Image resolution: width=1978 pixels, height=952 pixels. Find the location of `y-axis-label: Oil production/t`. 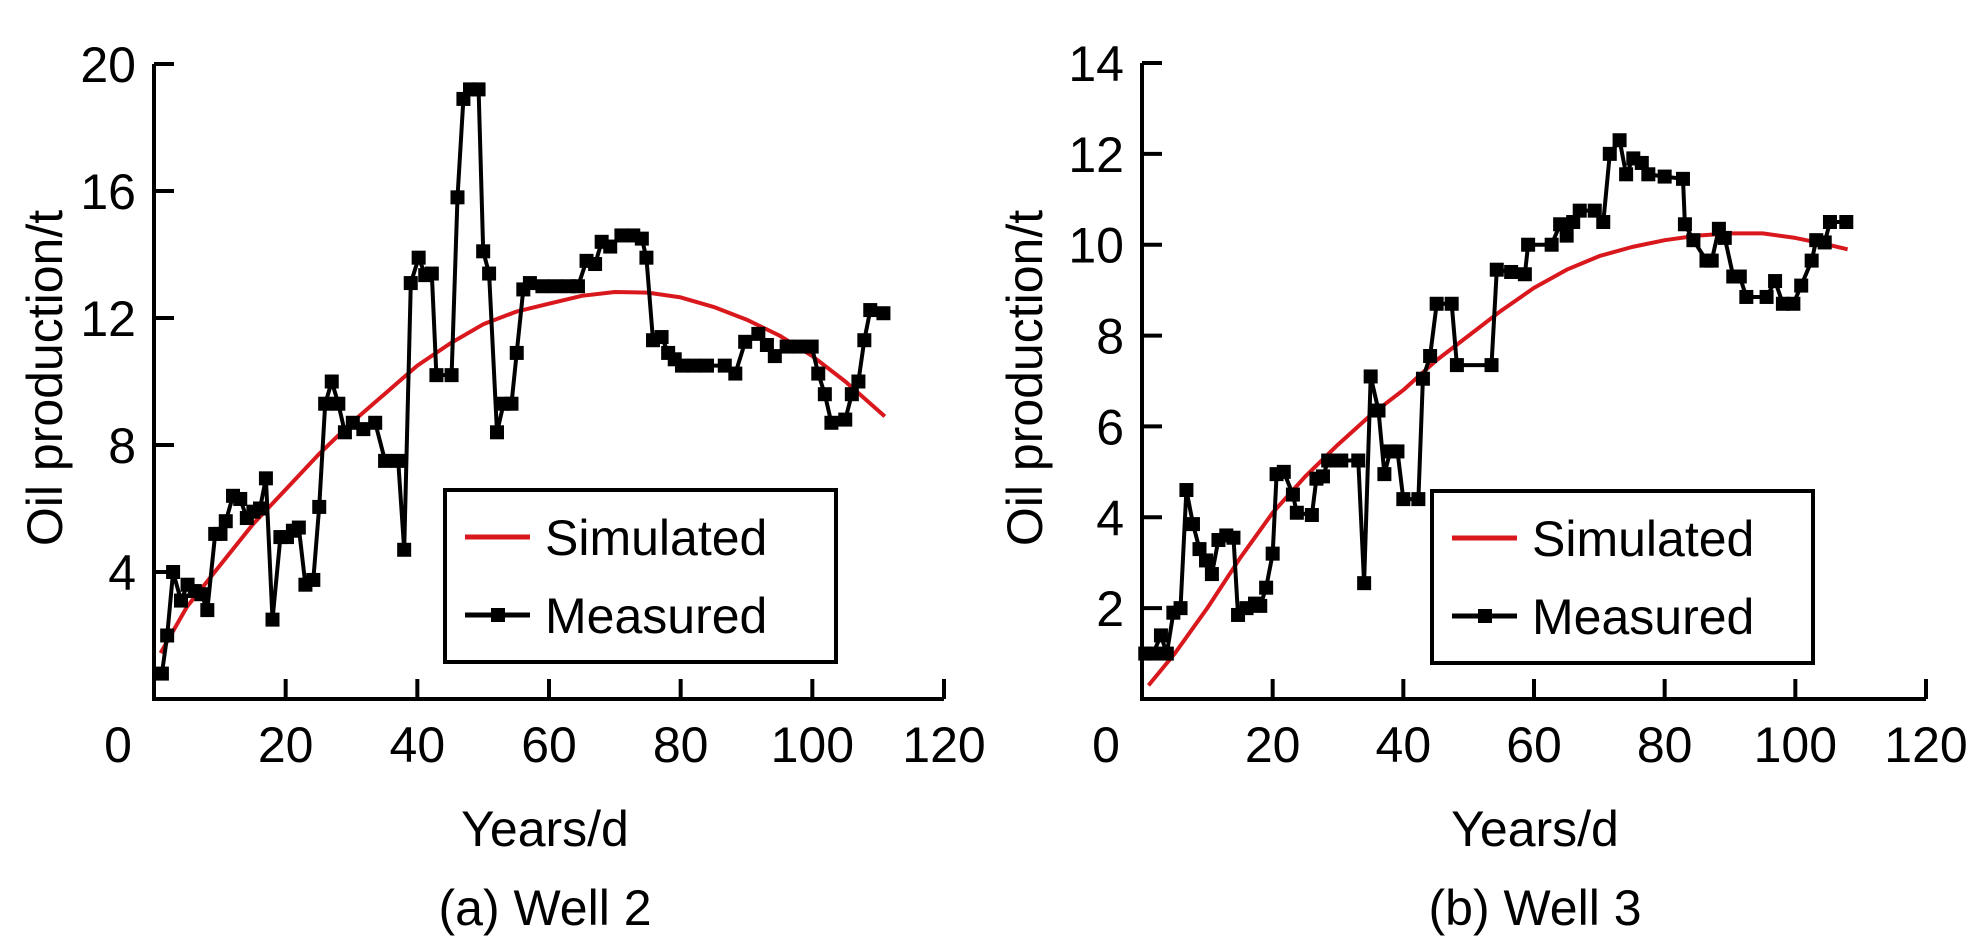

y-axis-label: Oil production/t is located at coordinates (45, 378).